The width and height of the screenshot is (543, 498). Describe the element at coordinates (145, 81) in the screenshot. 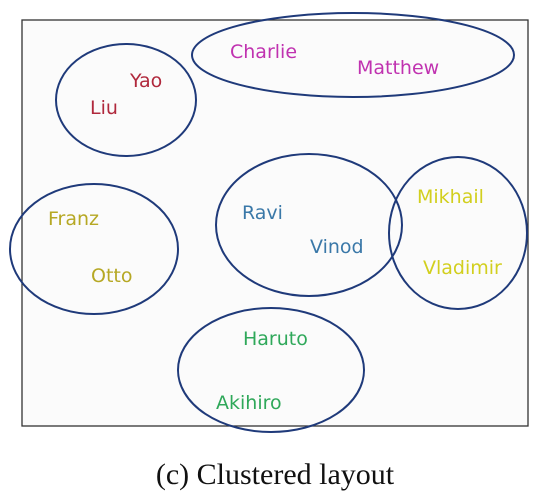

I see `node-label-yao: Yao` at that location.